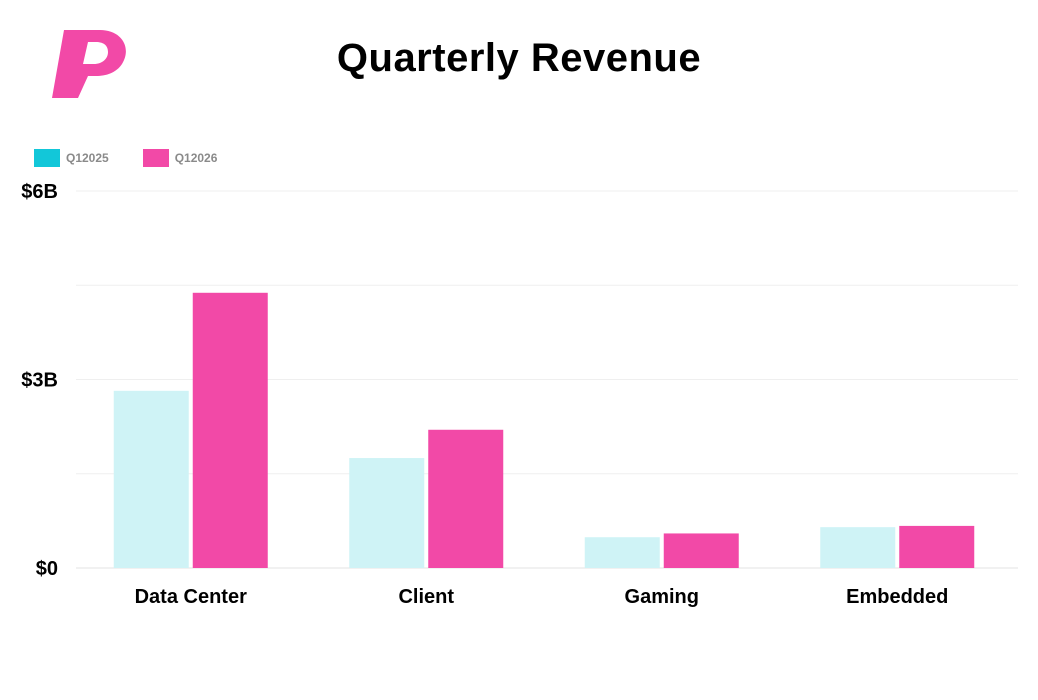 Image resolution: width=1038 pixels, height=700 pixels. Describe the element at coordinates (47, 158) in the screenshot. I see `legend-swatch-q12025` at that location.